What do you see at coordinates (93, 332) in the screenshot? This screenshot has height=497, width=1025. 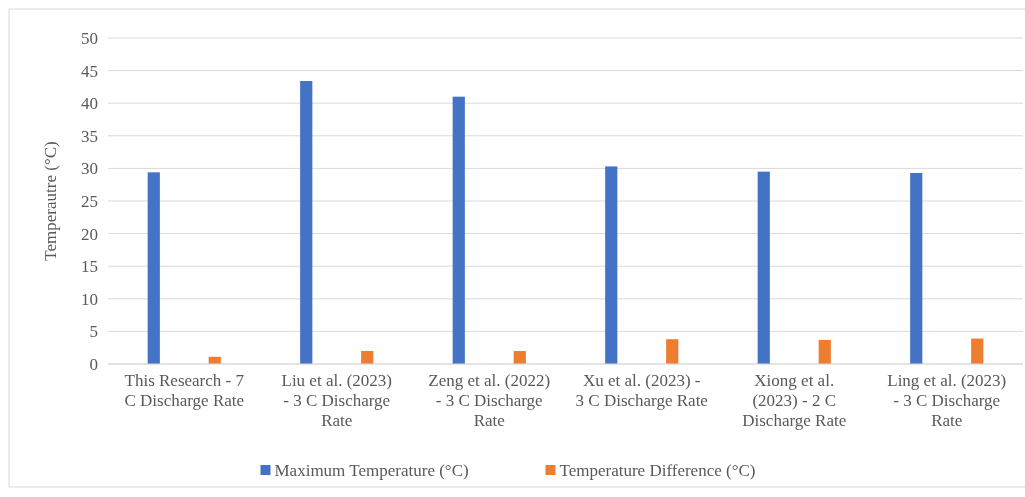 I see `y-tick-label: 5` at bounding box center [93, 332].